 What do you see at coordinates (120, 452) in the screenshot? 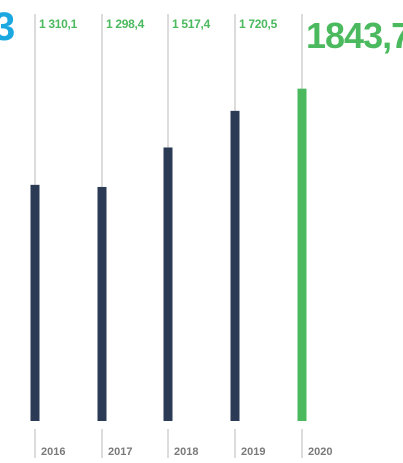
I see `category-label: 2017` at bounding box center [120, 452].